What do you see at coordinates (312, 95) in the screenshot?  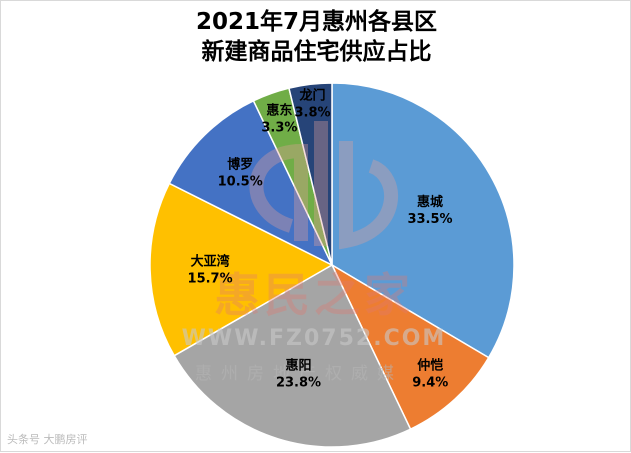 I see `slice-label-name-7: 龙门` at bounding box center [312, 95].